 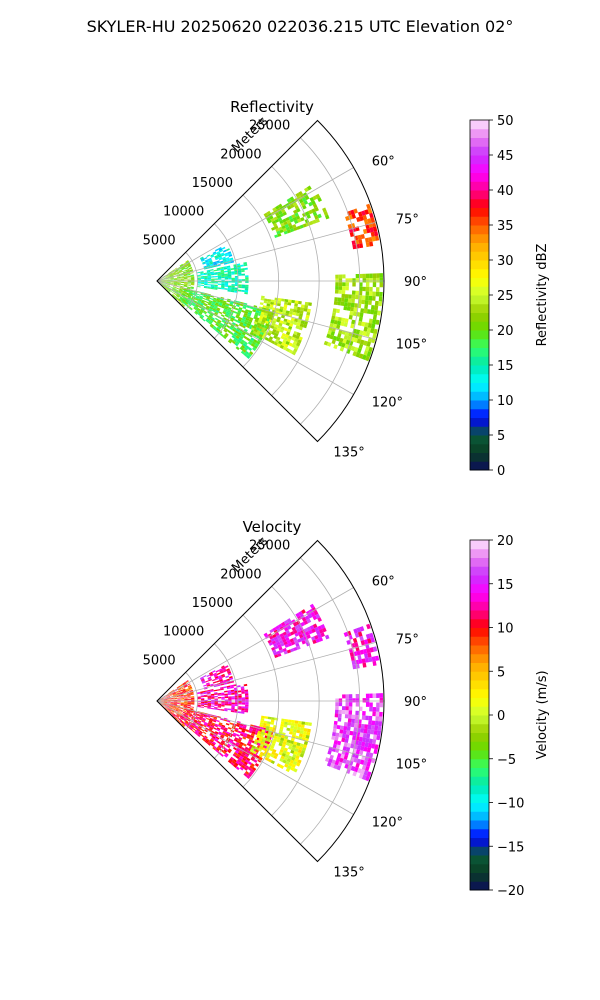 What do you see at coordinates (222, 278) in the screenshot?
I see `echo-region` at bounding box center [222, 278].